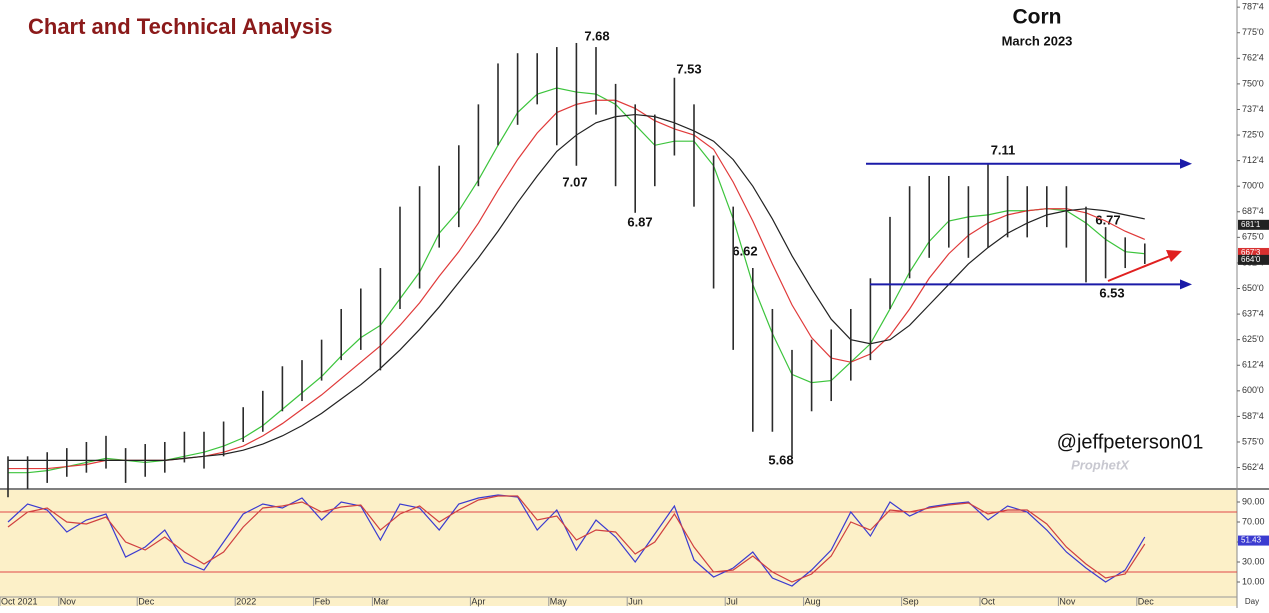 The width and height of the screenshot is (1269, 613). I want to click on x-tick-label: Feb, so click(323, 601).